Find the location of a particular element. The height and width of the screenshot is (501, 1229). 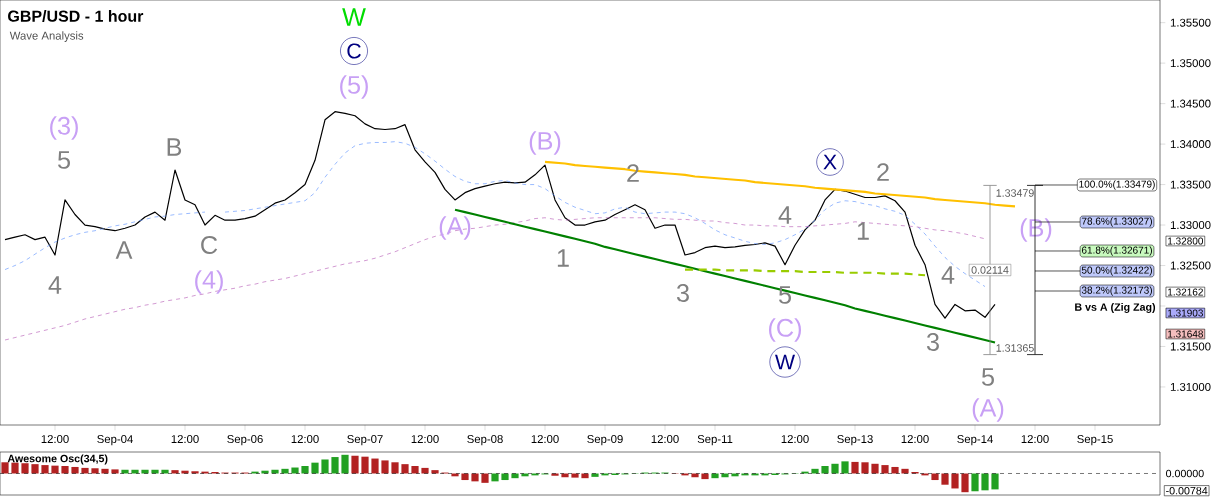

text: GBP/USD - 1 hour is located at coordinates (76, 16).